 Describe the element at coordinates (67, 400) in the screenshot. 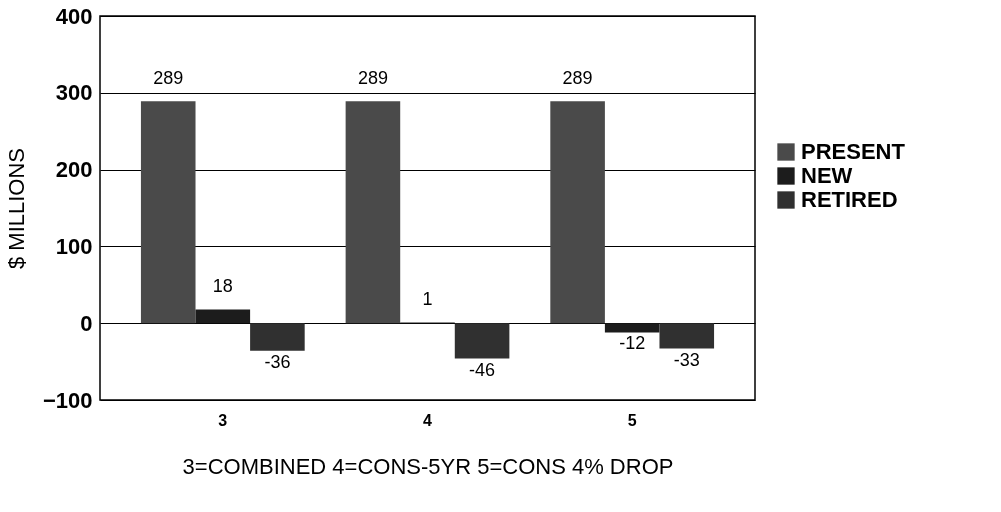

I see `y-tick-label: −100` at that location.